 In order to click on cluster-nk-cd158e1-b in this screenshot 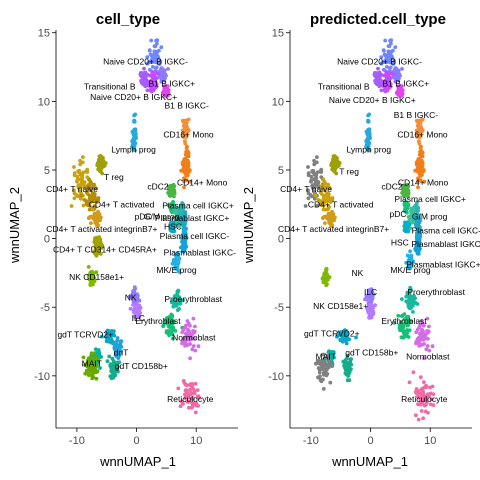, I will do `click(90, 366)`.